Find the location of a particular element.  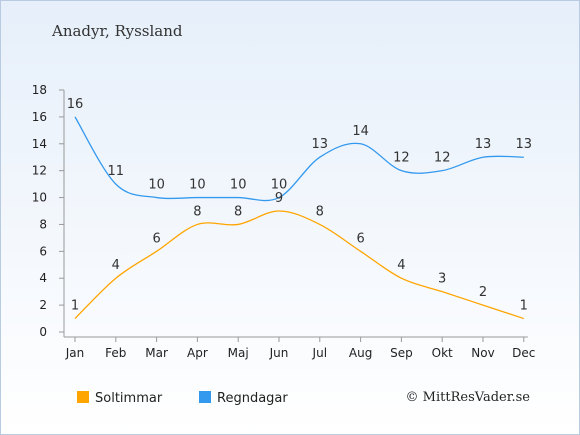

credit-text: © MittResVader.se is located at coordinates (467, 397).